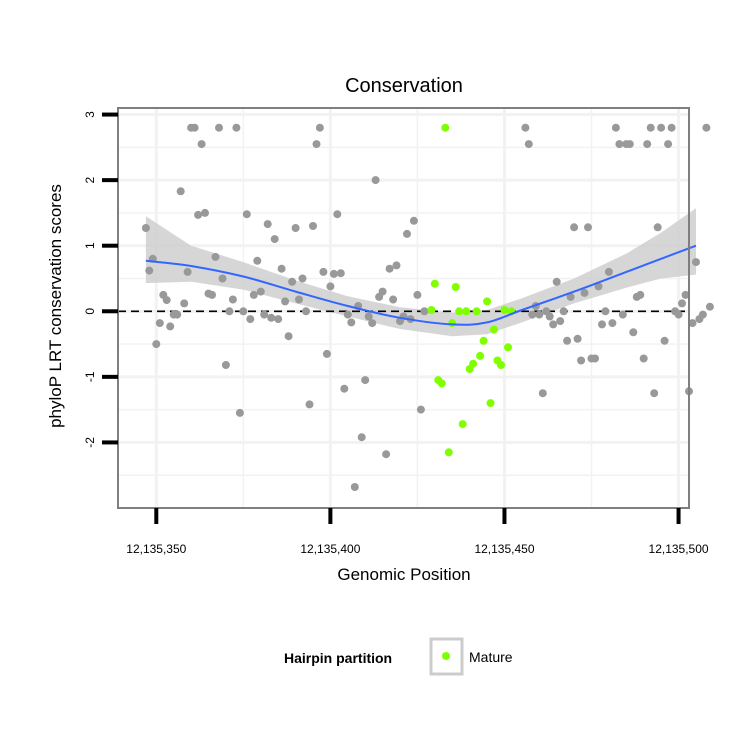 This screenshot has width=750, height=750. I want to click on y-tick-label: 2, so click(90, 179).